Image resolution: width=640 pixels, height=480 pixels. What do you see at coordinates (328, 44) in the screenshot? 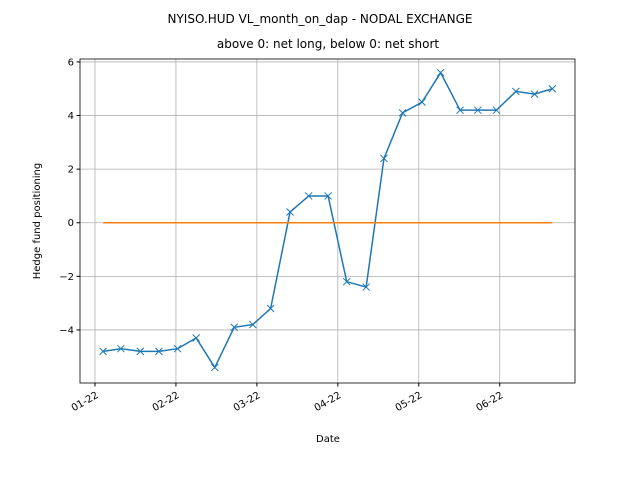
I see `chart-subtitle: above 0: net long, below 0: net short` at bounding box center [328, 44].